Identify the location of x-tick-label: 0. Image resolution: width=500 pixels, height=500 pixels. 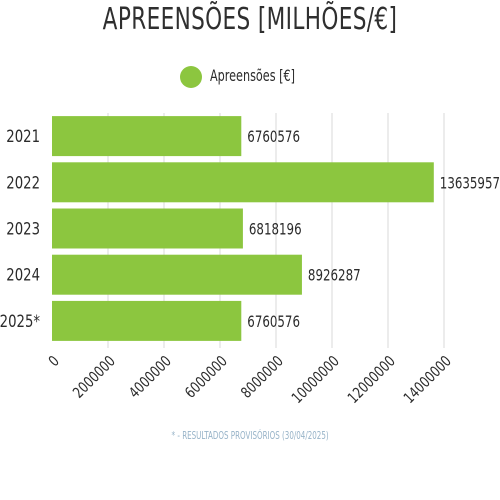
(54, 361).